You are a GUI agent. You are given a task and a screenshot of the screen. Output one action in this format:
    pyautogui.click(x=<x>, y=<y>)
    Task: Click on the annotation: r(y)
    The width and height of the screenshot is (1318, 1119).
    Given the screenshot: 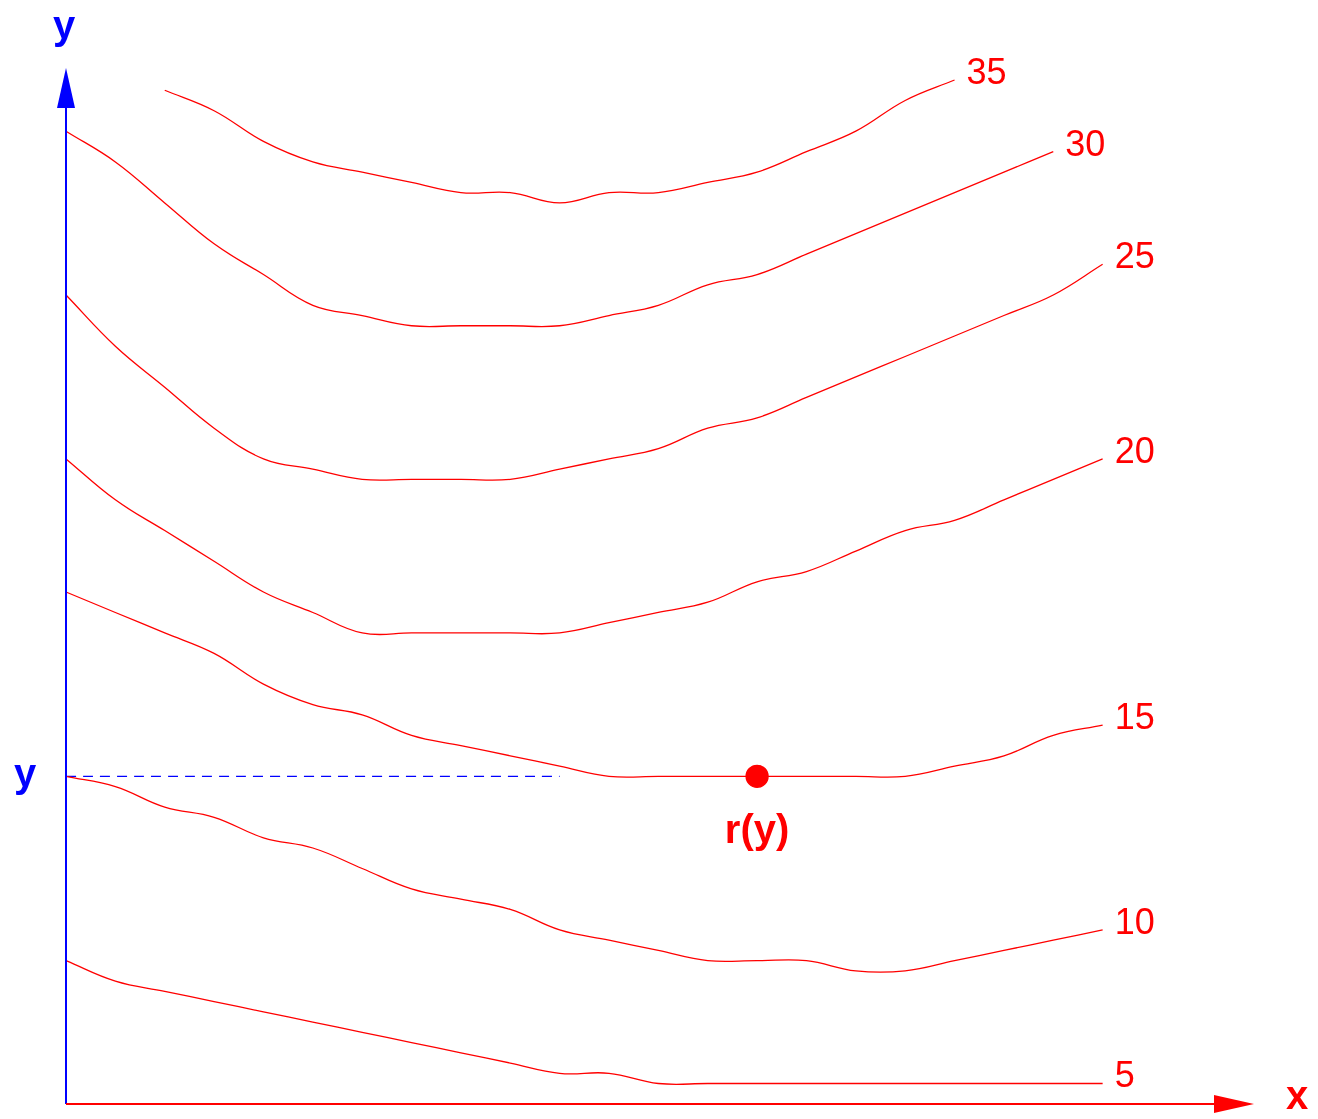 What is the action you would take?
    pyautogui.click(x=757, y=829)
    